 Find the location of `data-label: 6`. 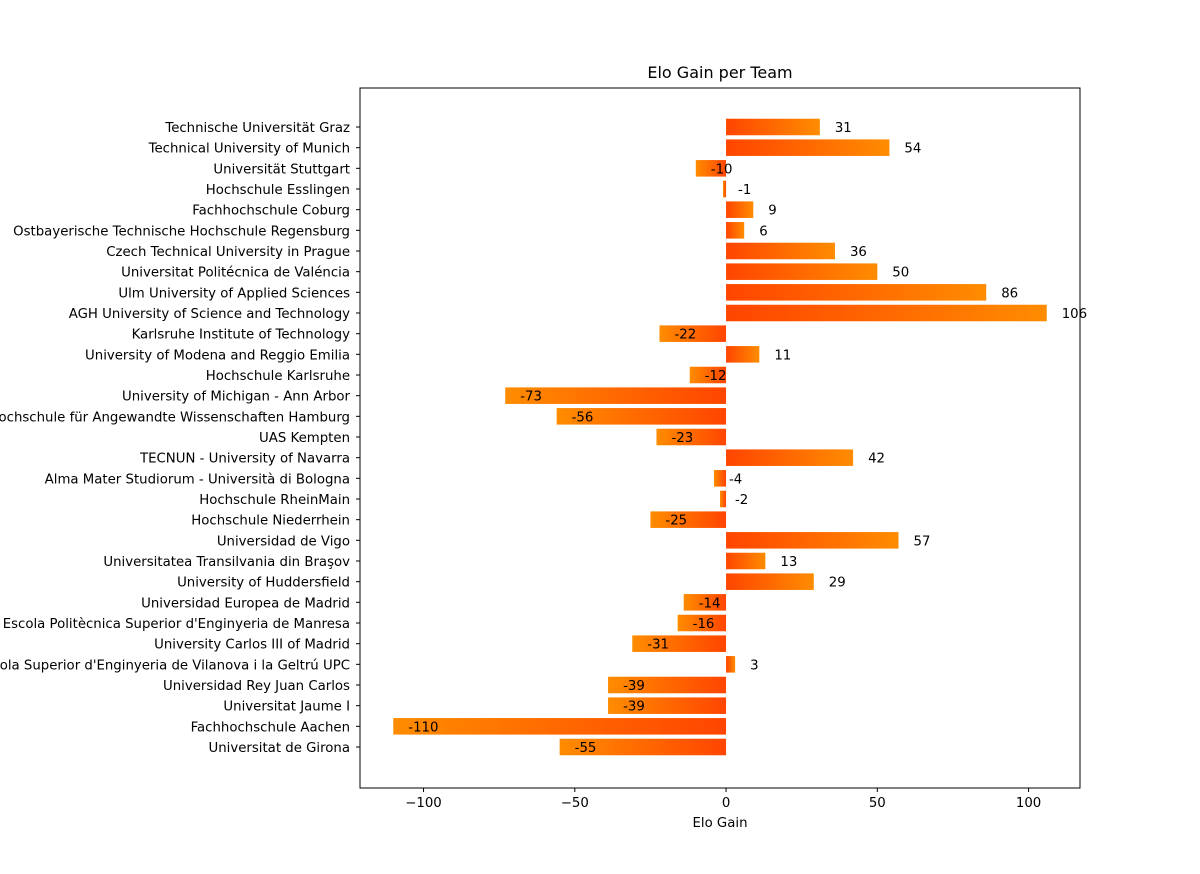

data-label: 6 is located at coordinates (763, 231).